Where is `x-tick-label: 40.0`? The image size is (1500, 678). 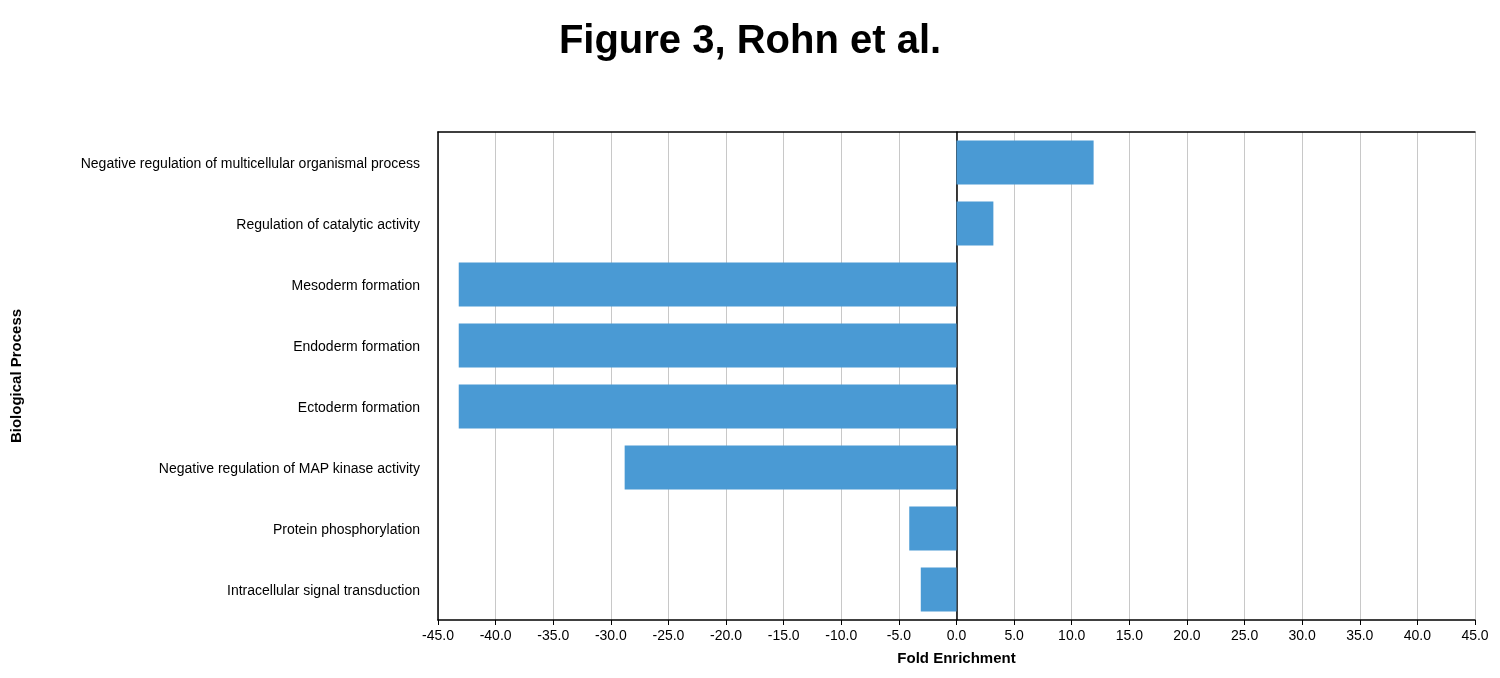 x-tick-label: 40.0 is located at coordinates (1417, 635).